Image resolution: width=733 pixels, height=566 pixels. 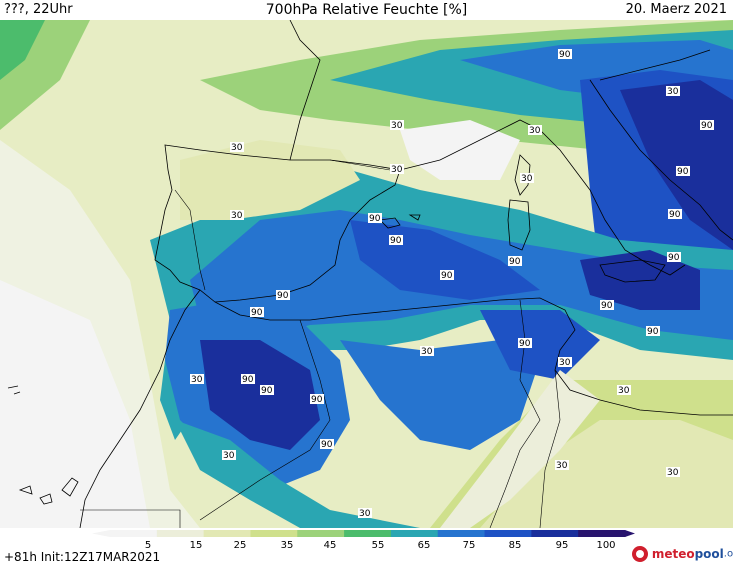 What do you see at coordinates (240, 545) in the screenshot?
I see `colorbar-tick-label: 25` at bounding box center [240, 545].